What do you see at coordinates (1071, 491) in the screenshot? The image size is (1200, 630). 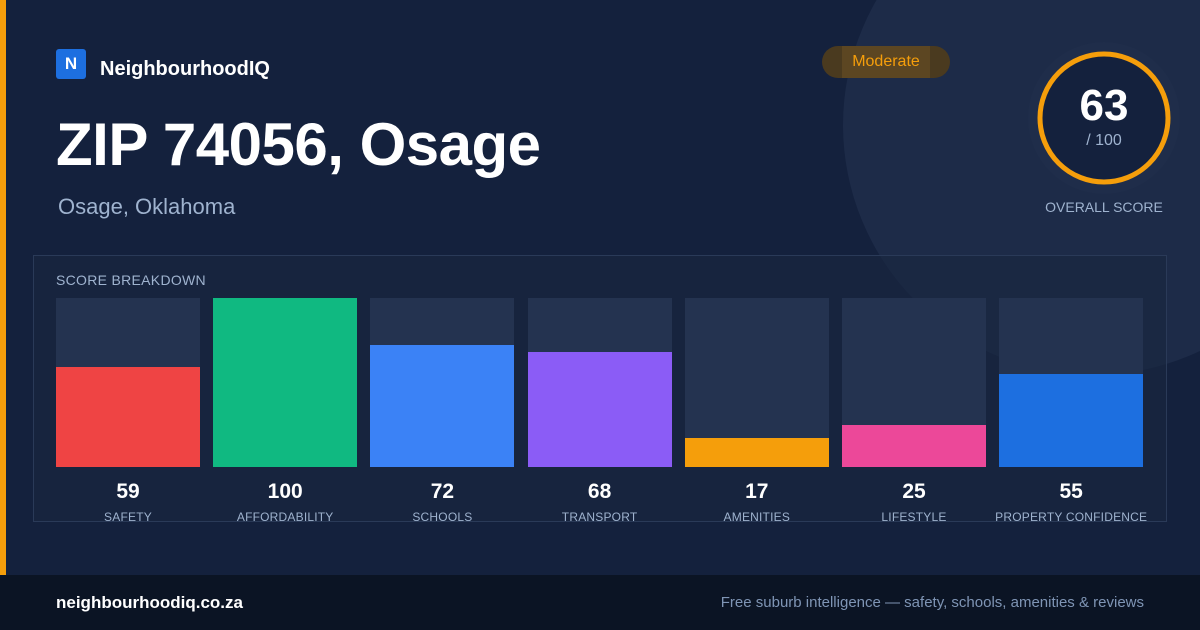 I see `bar-value-label: 55` at bounding box center [1071, 491].